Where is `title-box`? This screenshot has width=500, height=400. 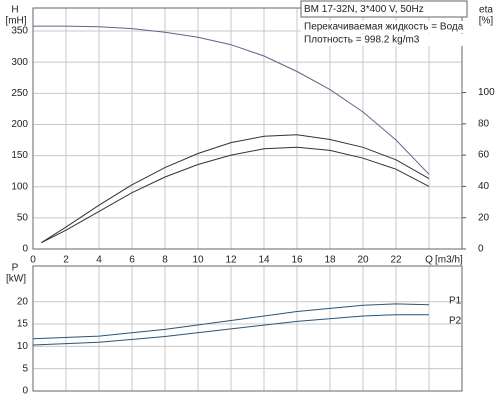 title-box is located at coordinates (384, 9).